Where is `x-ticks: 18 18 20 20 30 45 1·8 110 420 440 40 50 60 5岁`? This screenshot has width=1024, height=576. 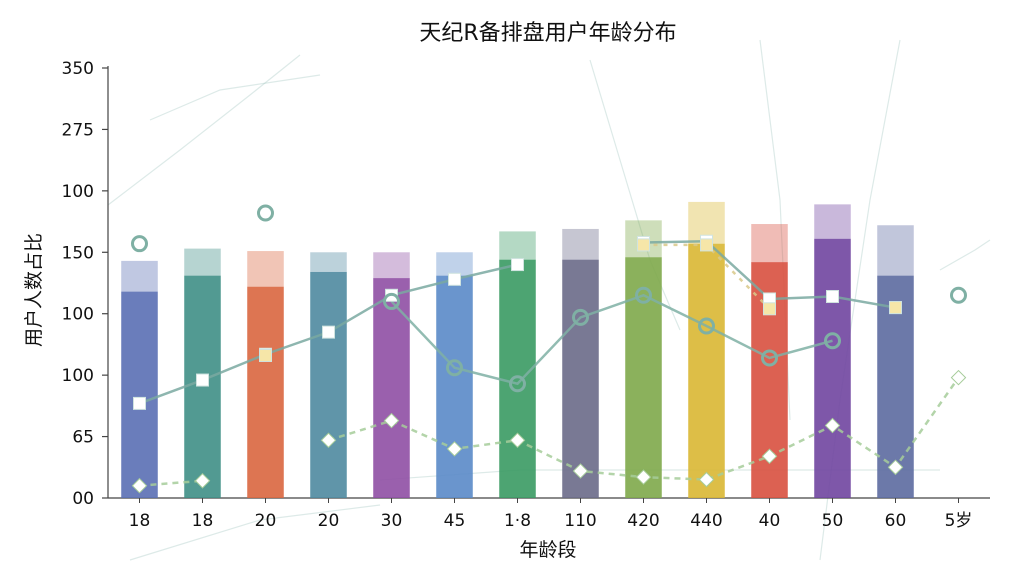
x-ticks: 18 18 20 20 30 45 1·8 110 420 440 40 50 60 5岁 is located at coordinates (551, 514).